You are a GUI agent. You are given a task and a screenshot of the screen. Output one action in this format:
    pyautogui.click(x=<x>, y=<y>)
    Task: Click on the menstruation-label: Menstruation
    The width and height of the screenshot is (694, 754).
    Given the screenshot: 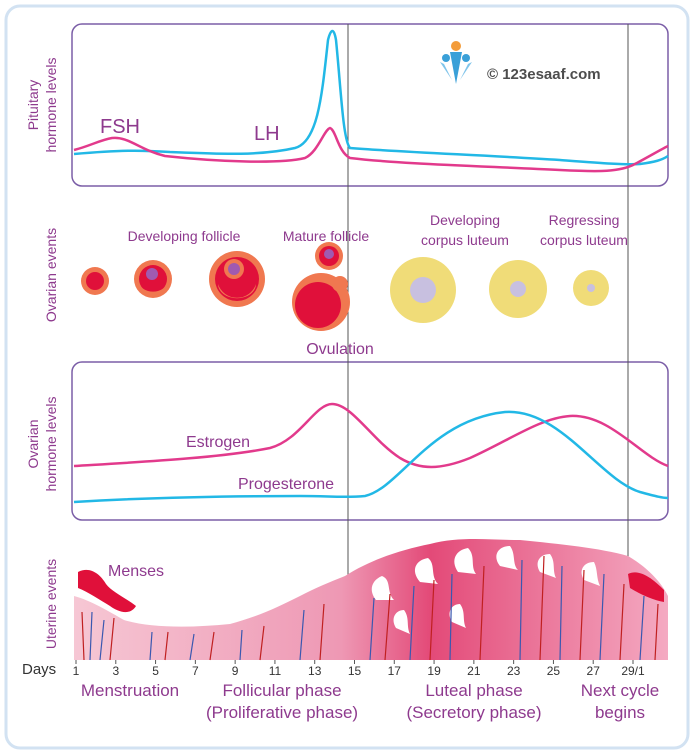 What is the action you would take?
    pyautogui.click(x=130, y=690)
    